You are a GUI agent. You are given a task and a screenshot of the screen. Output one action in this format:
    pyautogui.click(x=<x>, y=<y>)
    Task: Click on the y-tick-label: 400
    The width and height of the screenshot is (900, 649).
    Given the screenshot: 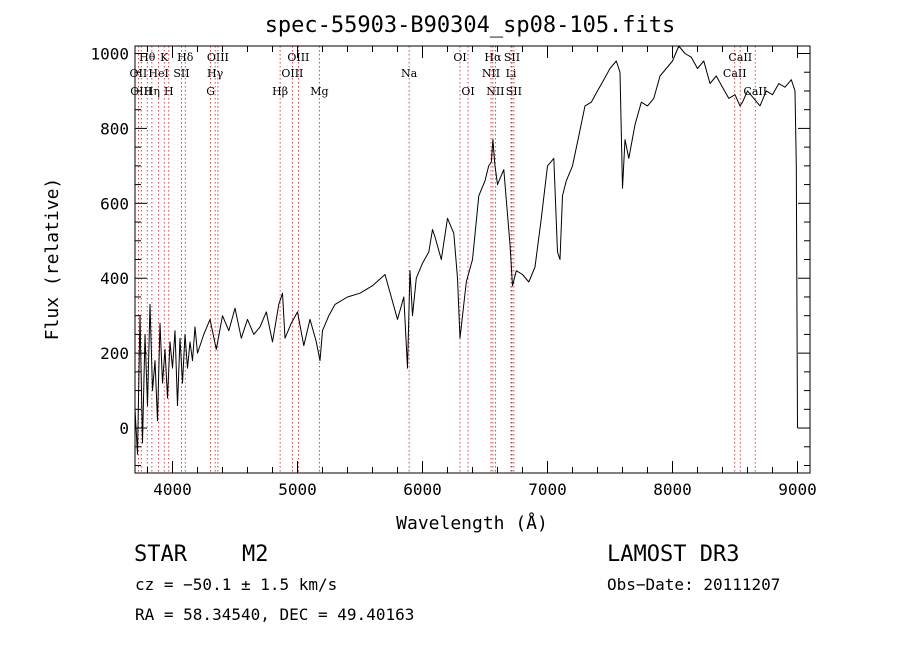 What is the action you would take?
    pyautogui.click(x=114, y=278)
    